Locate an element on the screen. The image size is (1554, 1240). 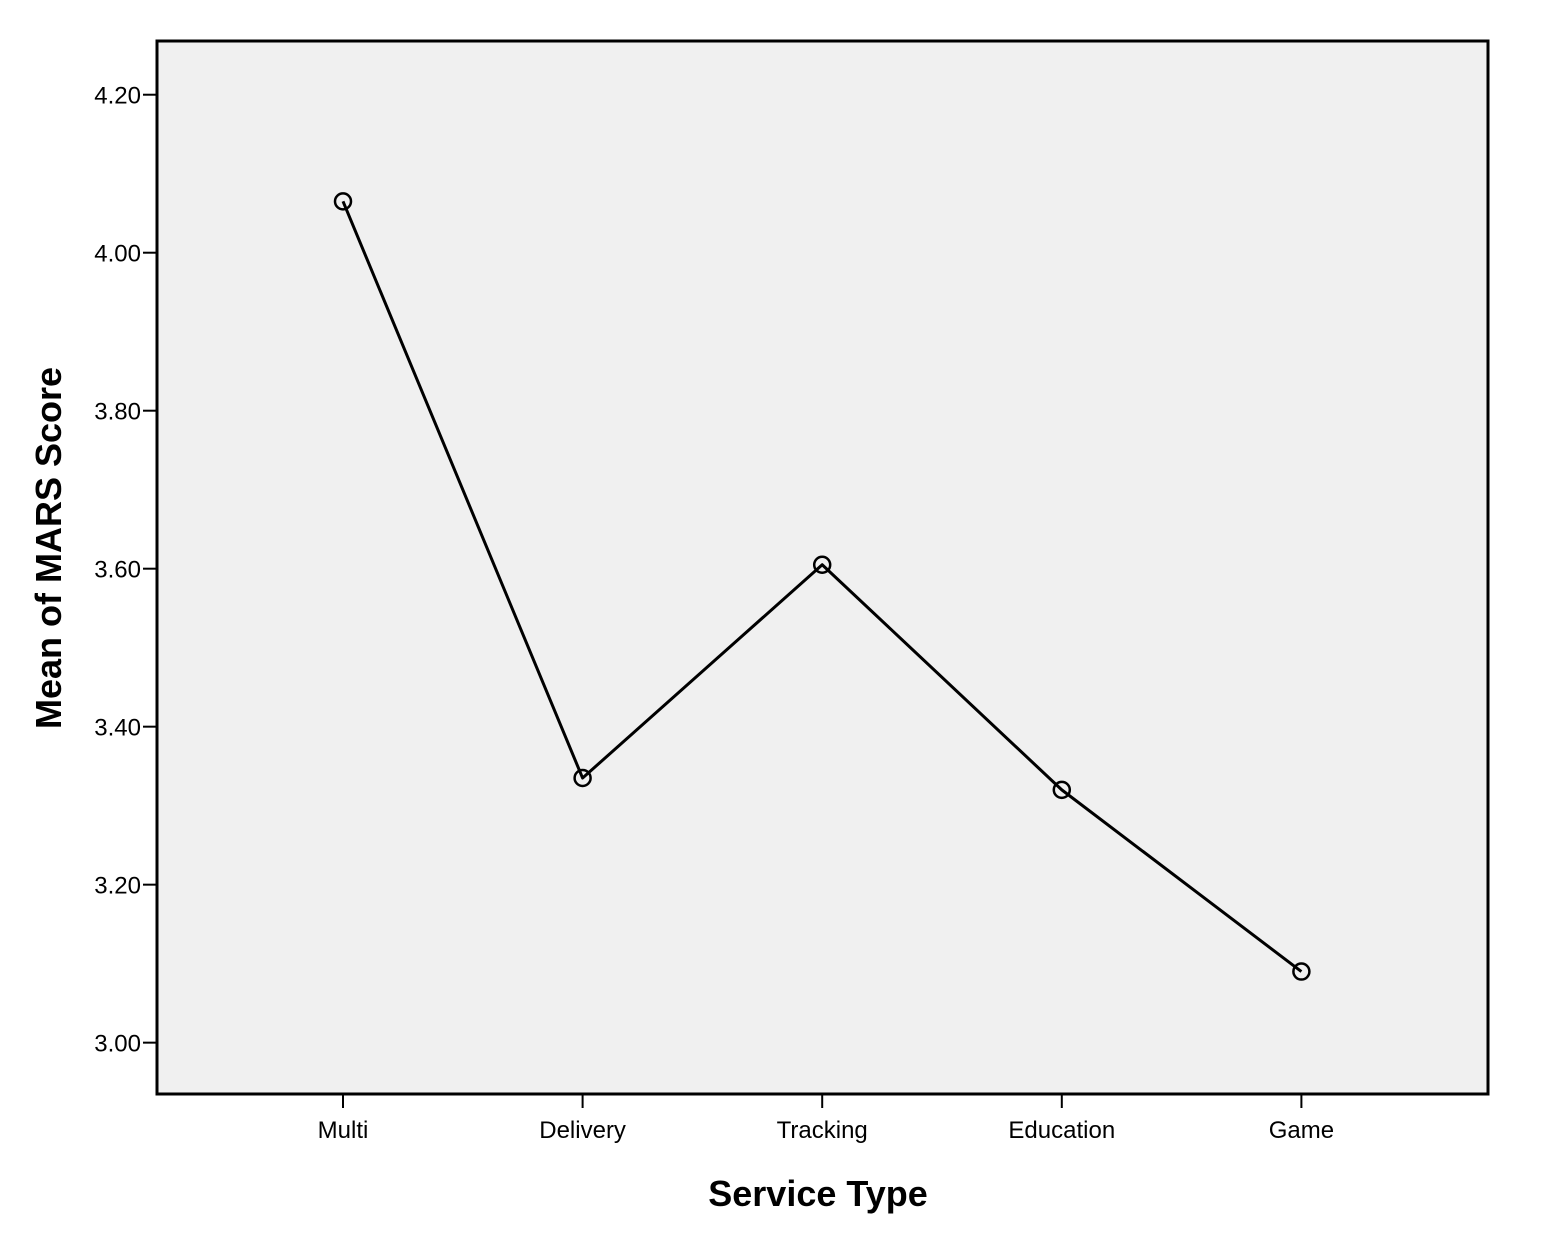
x-axis-title: Service Type is located at coordinates (817, 1193).